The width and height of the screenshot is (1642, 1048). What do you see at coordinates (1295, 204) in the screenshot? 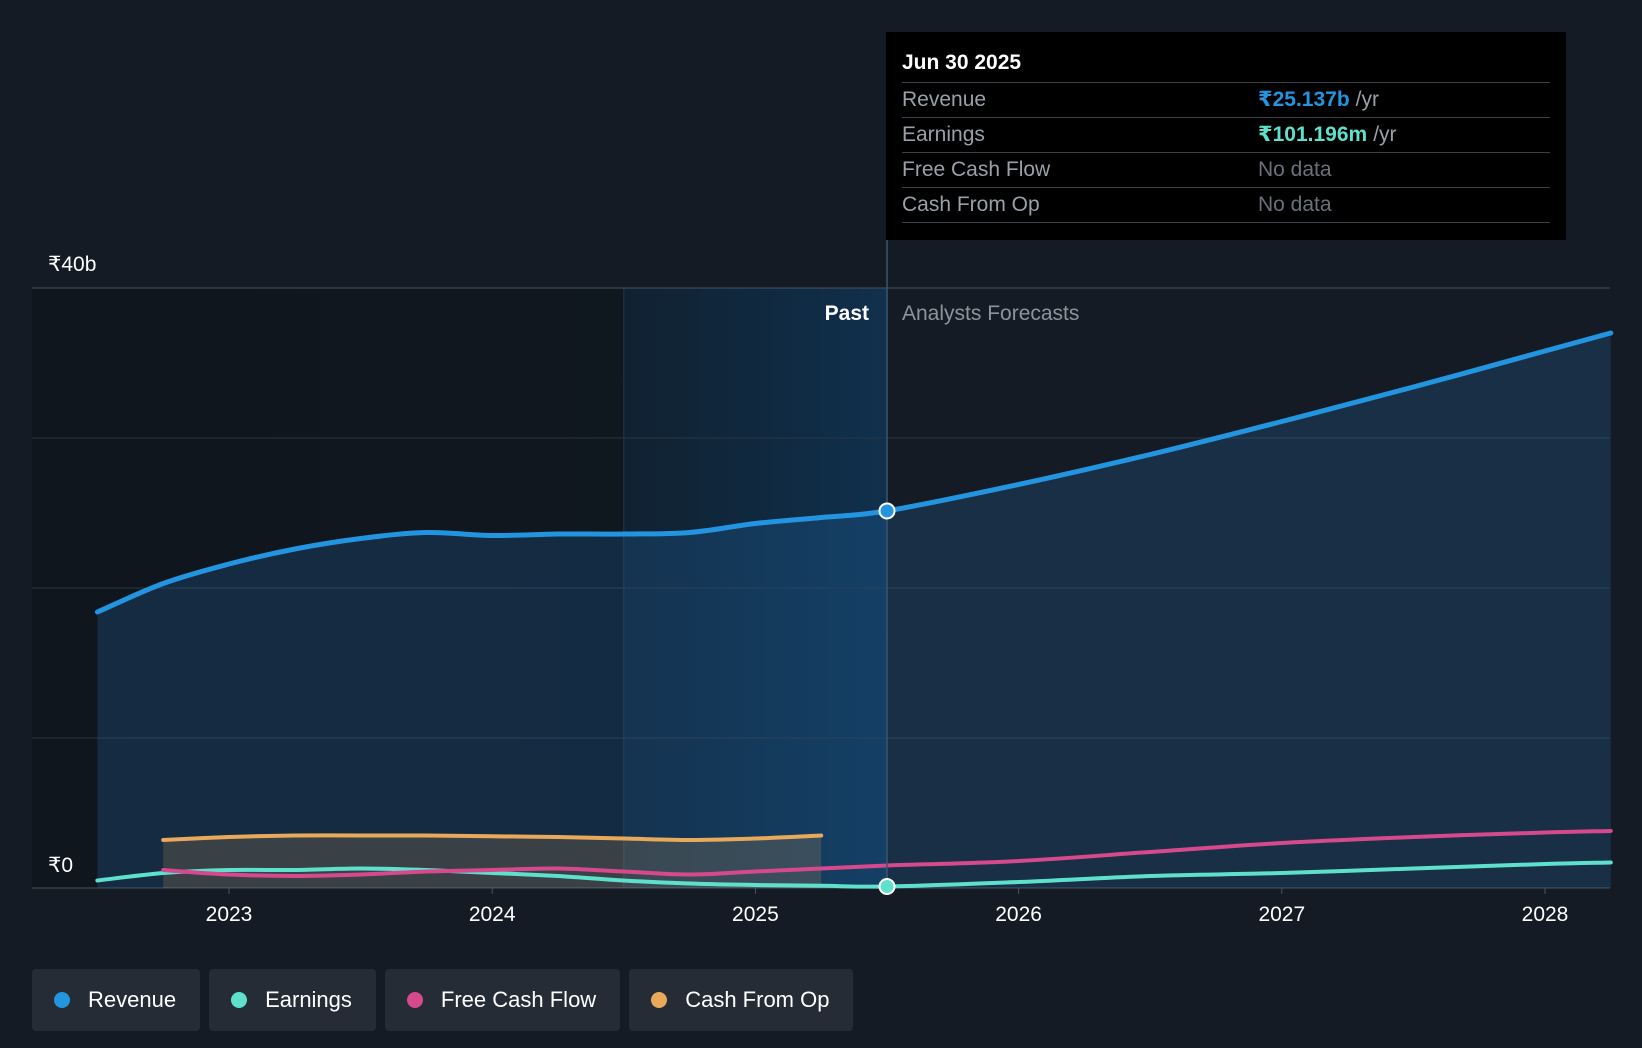
I see `tooltip-value-cash-from-op: No data` at bounding box center [1295, 204].